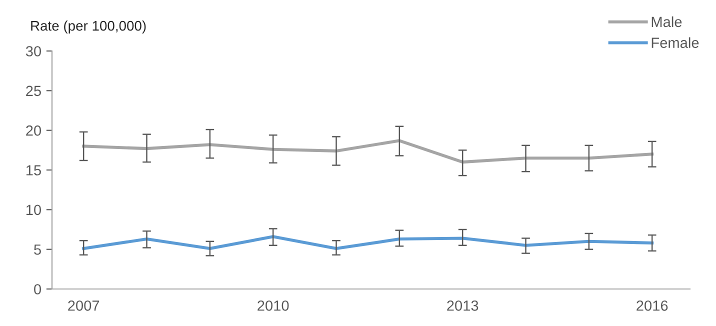 Image resolution: width=716 pixels, height=326 pixels. Describe the element at coordinates (34, 51) in the screenshot. I see `y-tick-label: 30` at that location.